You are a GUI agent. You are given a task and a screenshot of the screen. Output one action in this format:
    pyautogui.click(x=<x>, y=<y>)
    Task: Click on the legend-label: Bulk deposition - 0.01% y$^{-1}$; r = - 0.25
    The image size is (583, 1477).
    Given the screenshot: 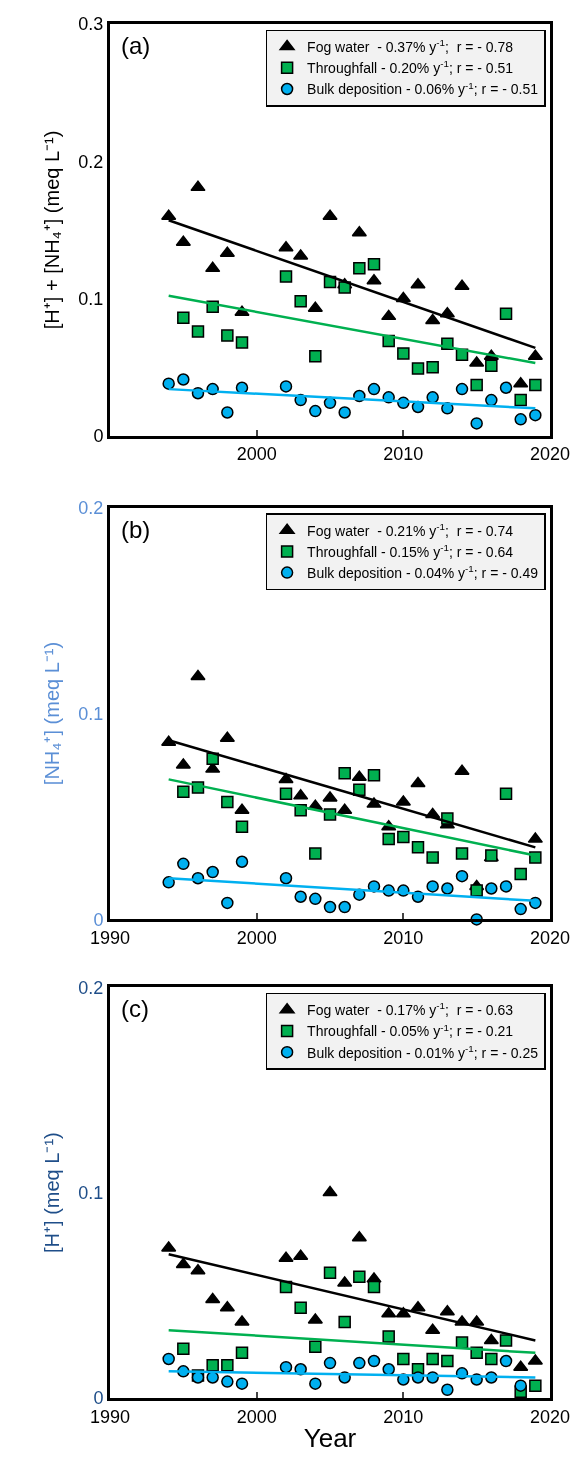 What is the action you would take?
    pyautogui.click(x=423, y=1051)
    